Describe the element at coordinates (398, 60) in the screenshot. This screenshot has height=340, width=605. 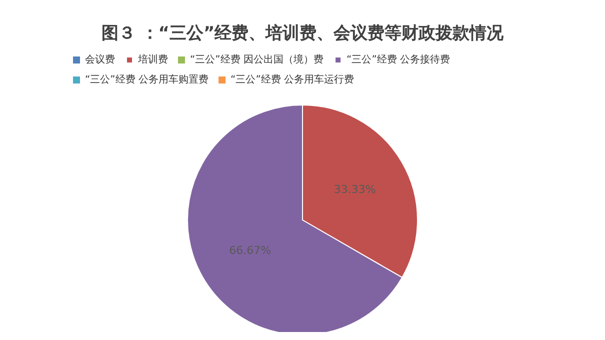
I see `legend-label: “三公”经费 公务接待费` at that location.